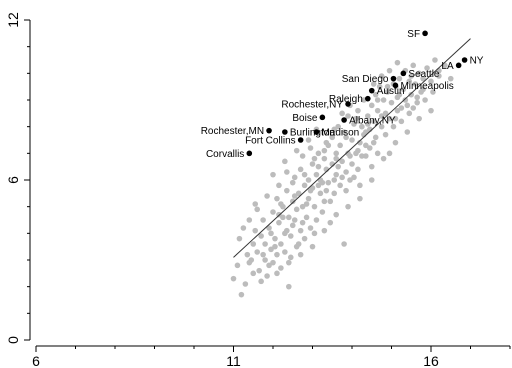  I want to click on point-label: Albany,NY, so click(372, 121).